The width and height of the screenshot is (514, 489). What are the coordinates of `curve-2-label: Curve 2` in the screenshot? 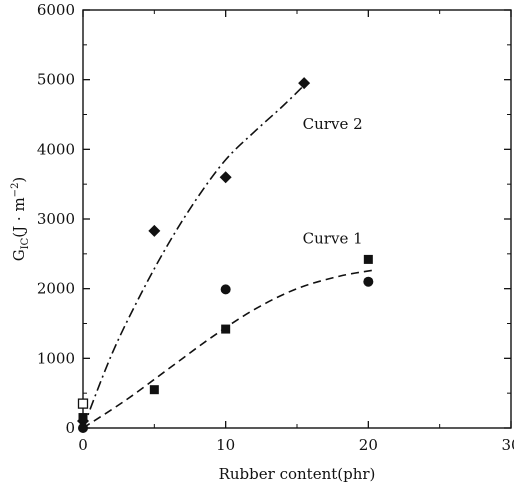 It's located at (333, 124).